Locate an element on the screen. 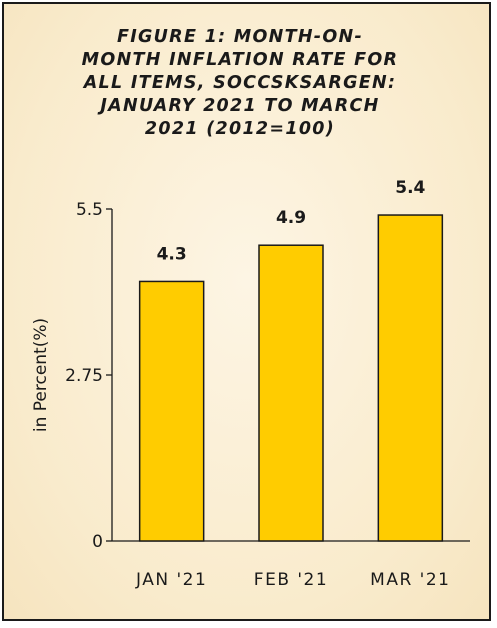 The image size is (497, 628). chart-title-line: FIGURE 1: MONTH-ON- is located at coordinates (240, 37).